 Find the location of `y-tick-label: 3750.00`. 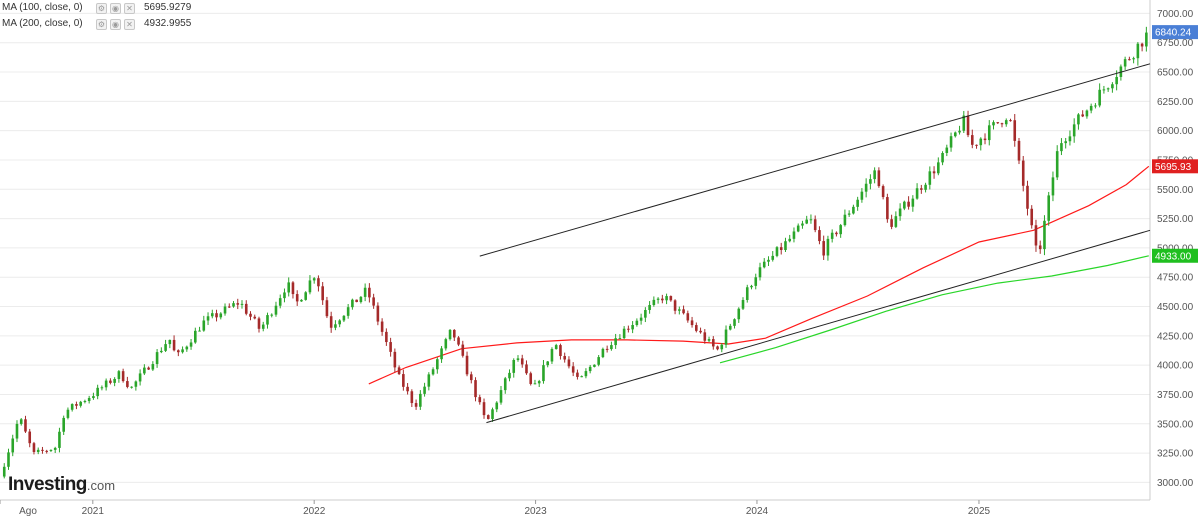

y-tick-label: 3750.00 is located at coordinates (1175, 395).